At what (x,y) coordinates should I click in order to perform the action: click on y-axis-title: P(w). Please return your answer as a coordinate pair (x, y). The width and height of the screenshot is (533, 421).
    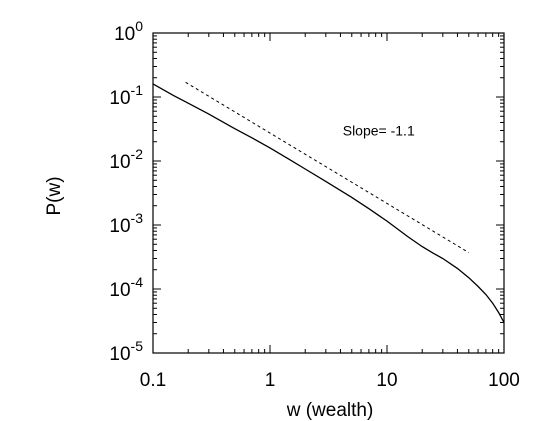
    Looking at the image, I should click on (54, 195).